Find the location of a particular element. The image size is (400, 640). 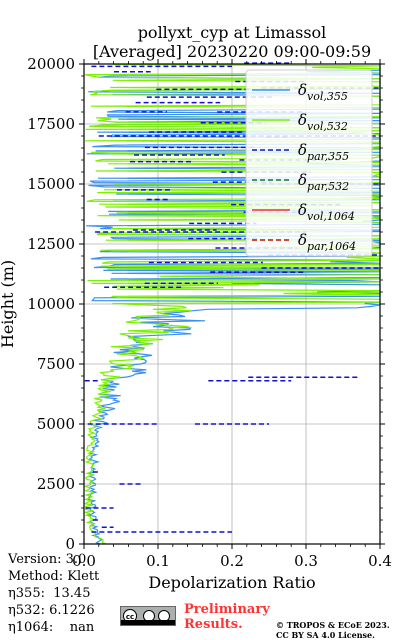

chart-title-line2: [Averaged] 20230220 09:00-09:59 is located at coordinates (232, 51).